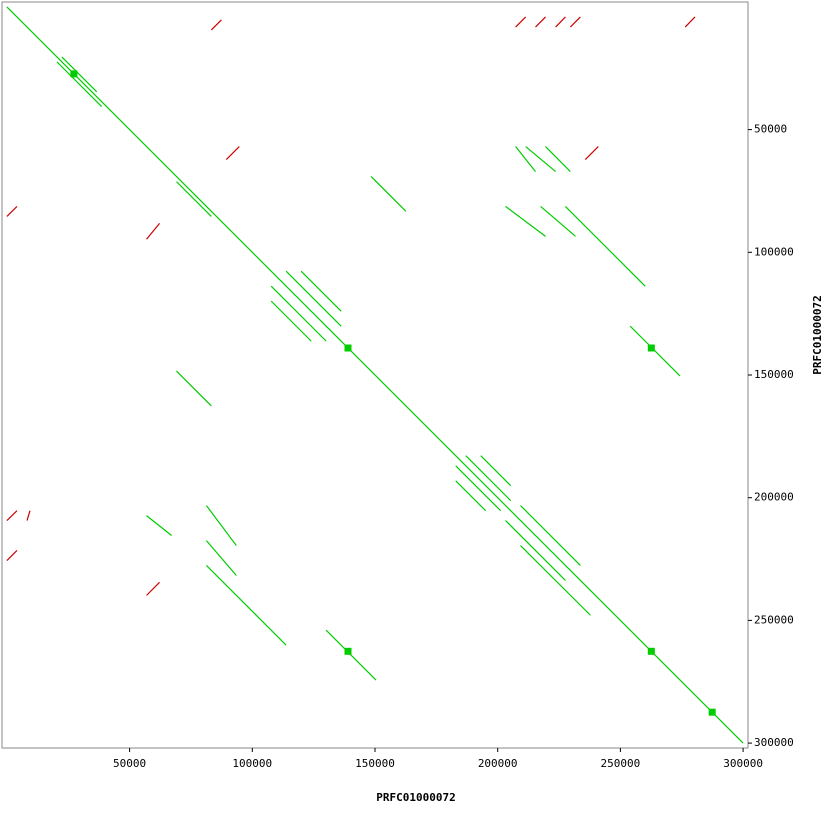  What do you see at coordinates (415, 797) in the screenshot?
I see `x-axis-label: PRFC01000072` at bounding box center [415, 797].